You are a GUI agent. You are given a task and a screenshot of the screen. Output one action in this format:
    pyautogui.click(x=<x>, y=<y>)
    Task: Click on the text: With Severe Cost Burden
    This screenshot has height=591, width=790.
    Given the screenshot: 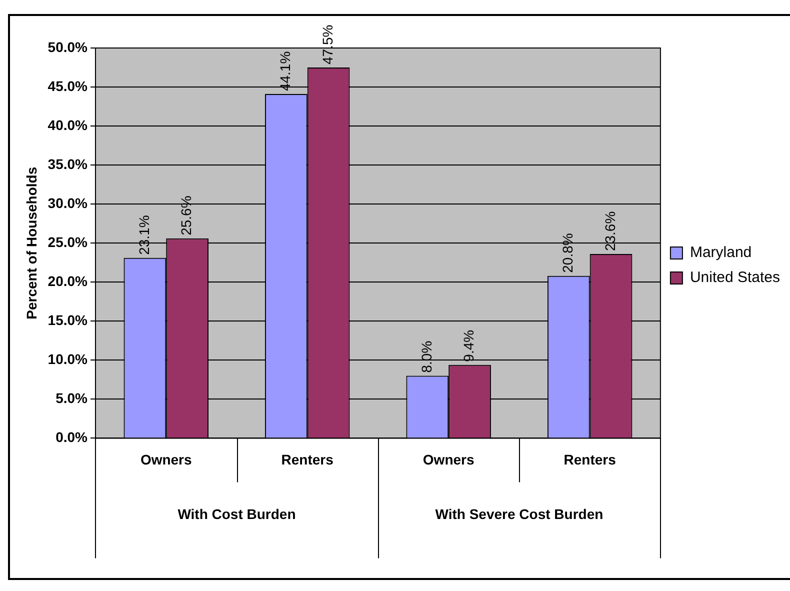 What is the action you would take?
    pyautogui.click(x=519, y=514)
    